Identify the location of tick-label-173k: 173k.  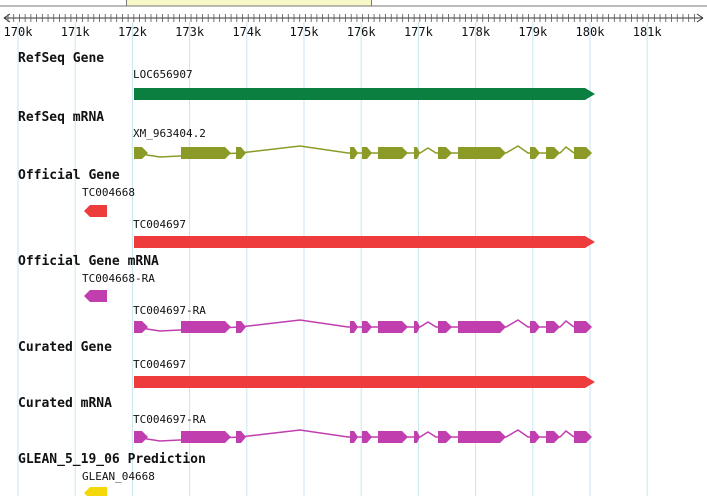
(190, 32).